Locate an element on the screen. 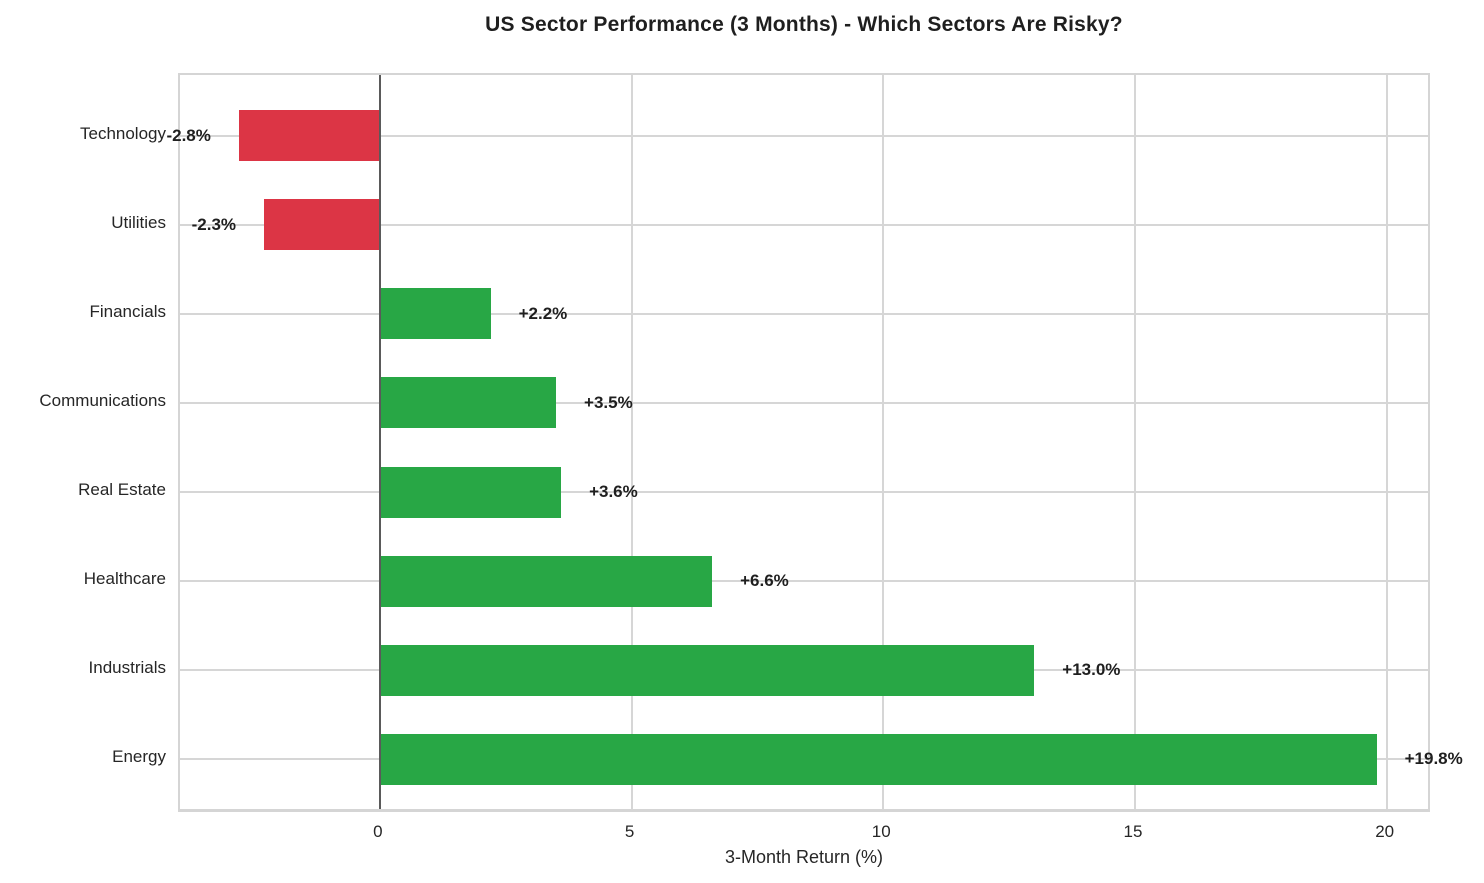 Image resolution: width=1484 pixels, height=883 pixels. bar-value-label-real-estate: +3.6% is located at coordinates (613, 492).